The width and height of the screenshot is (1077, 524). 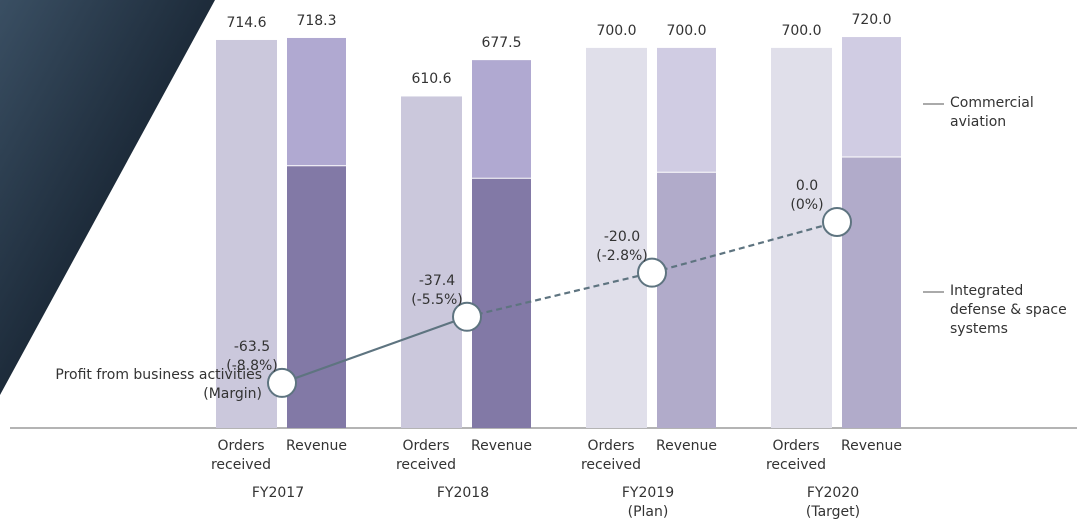 I want to click on profit-value-label: -63.5, so click(x=252, y=346).